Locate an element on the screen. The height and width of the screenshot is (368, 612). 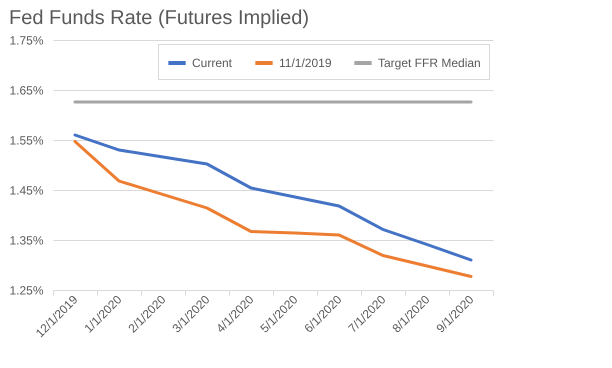
legend-label: 11/1/2019 is located at coordinates (305, 63).